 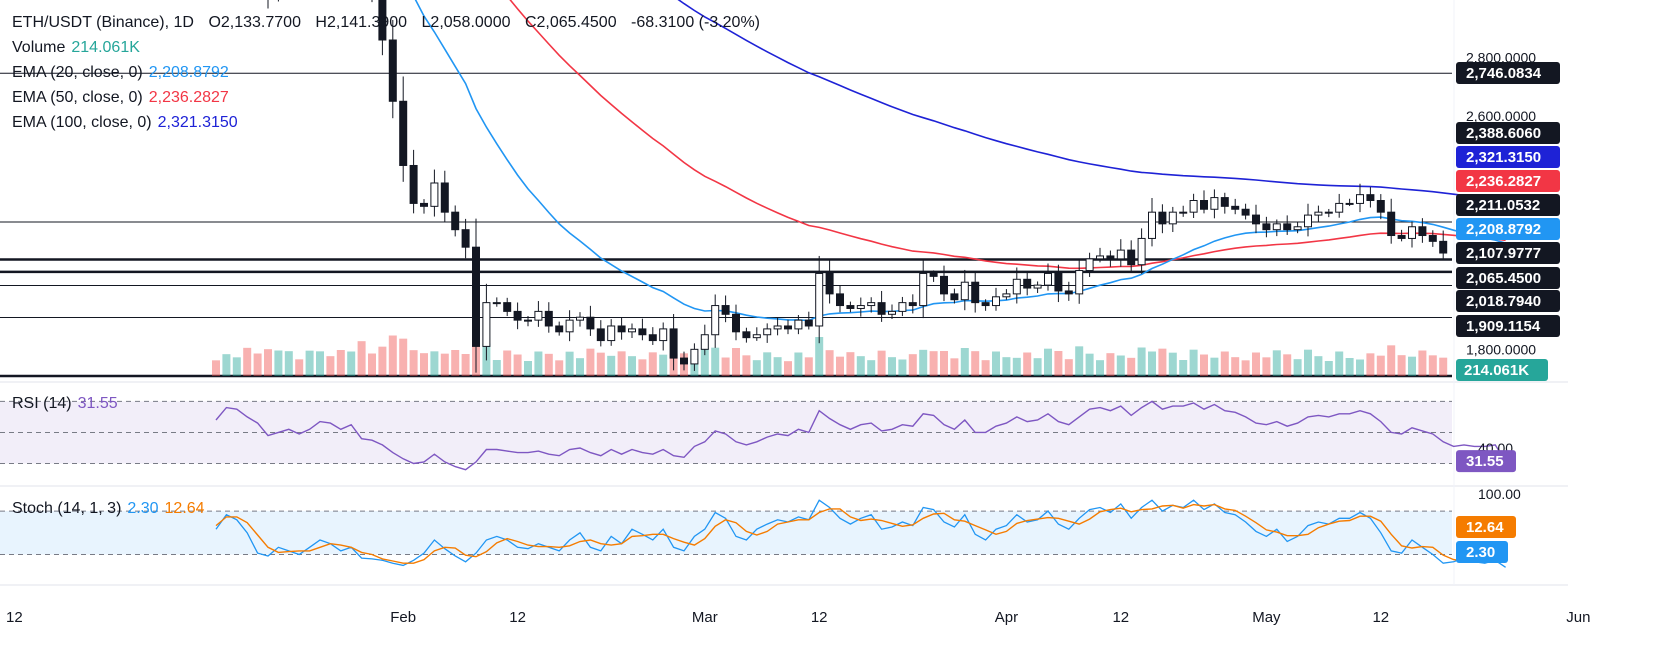 I want to click on rsi-legend: RSI (14) 31.55, so click(x=65, y=404).